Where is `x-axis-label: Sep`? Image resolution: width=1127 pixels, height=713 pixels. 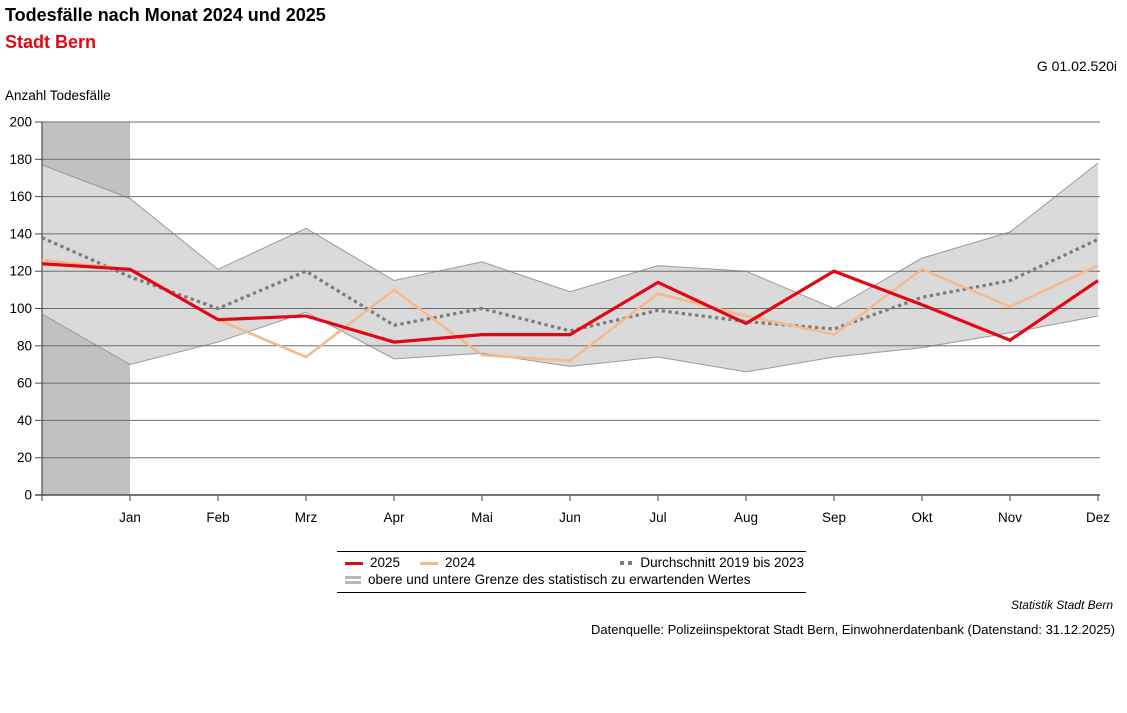 x-axis-label: Sep is located at coordinates (834, 517).